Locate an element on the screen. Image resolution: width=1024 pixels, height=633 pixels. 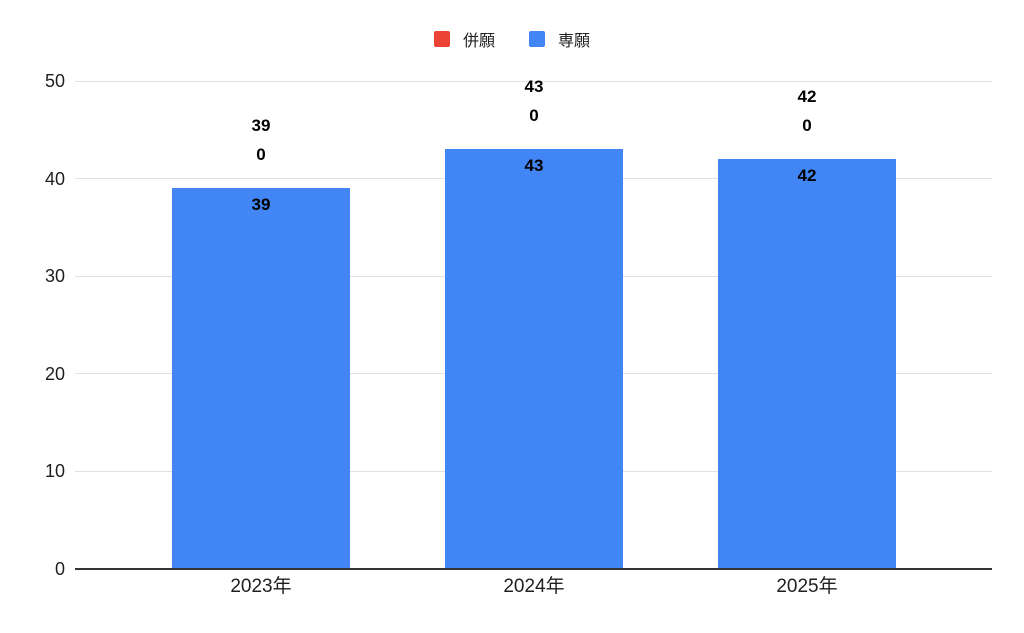
x-axis-label: 2024年 is located at coordinates (534, 586).